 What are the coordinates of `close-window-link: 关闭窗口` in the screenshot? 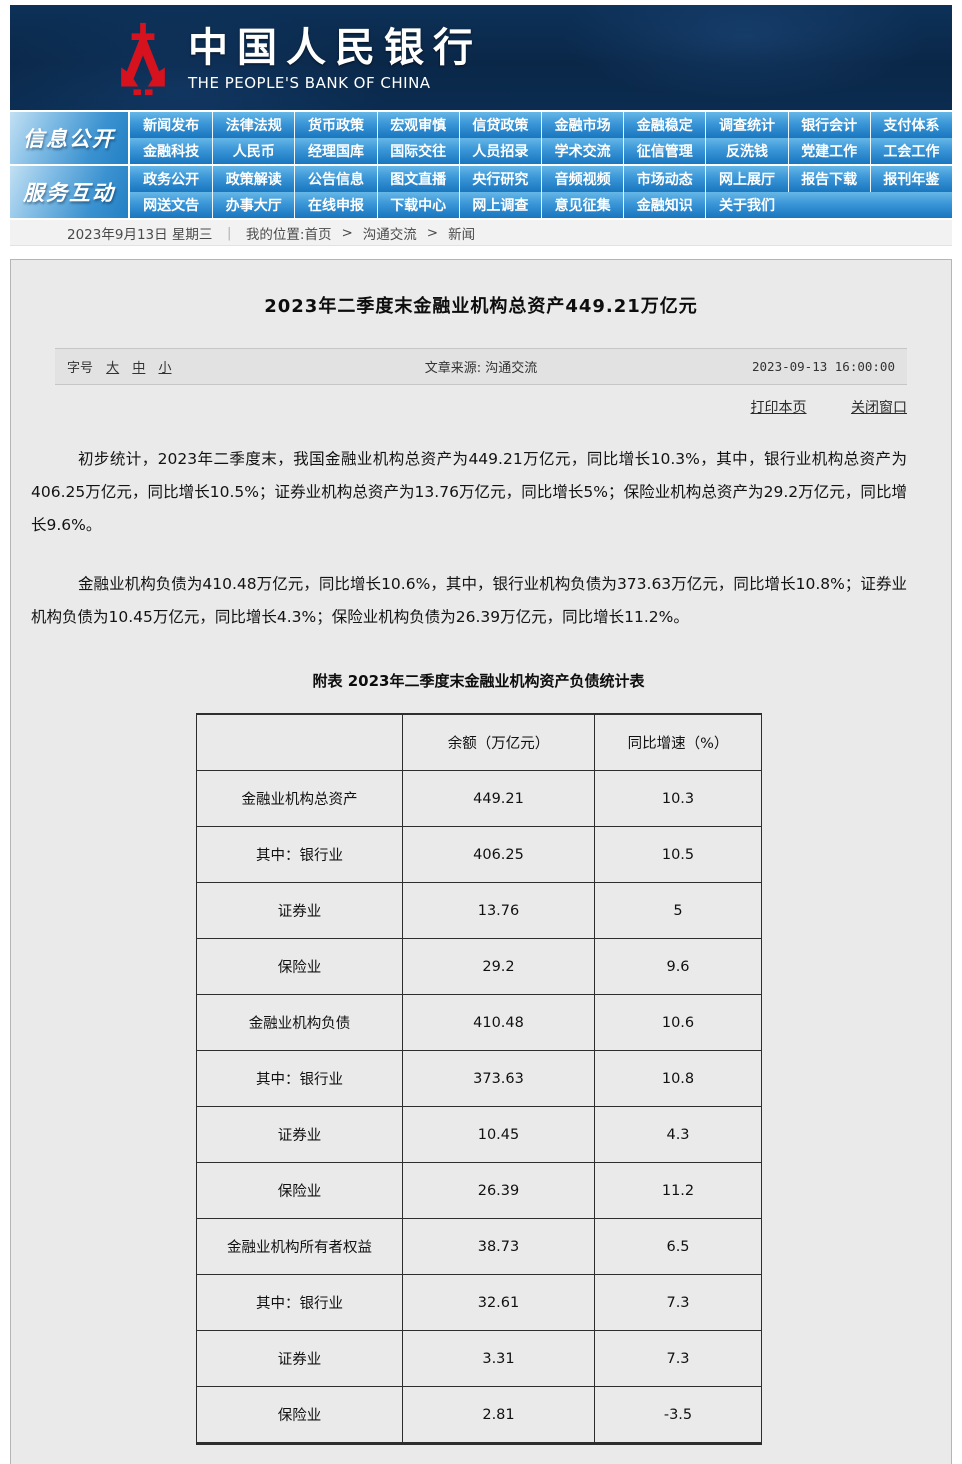 It's located at (879, 408).